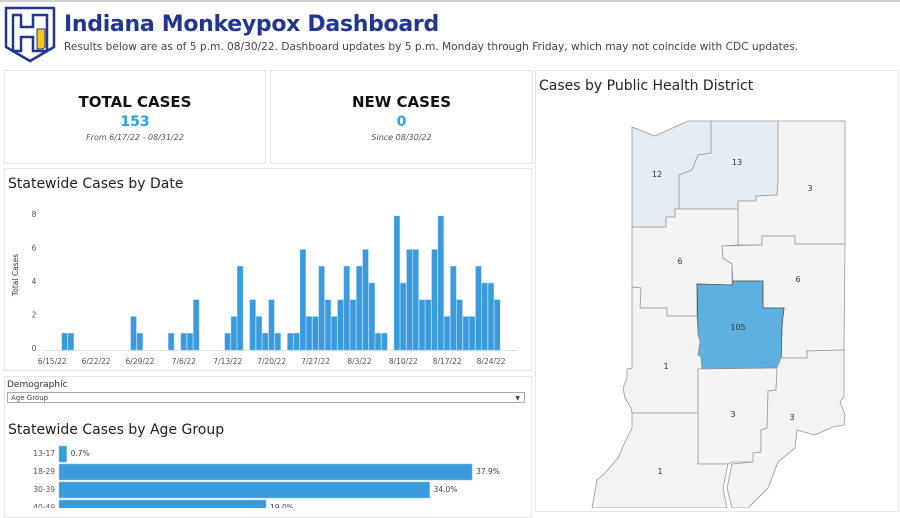 Image resolution: width=900 pixels, height=518 pixels. Describe the element at coordinates (646, 86) in the screenshot. I see `district-map-title: Cases by Public Health District` at that location.